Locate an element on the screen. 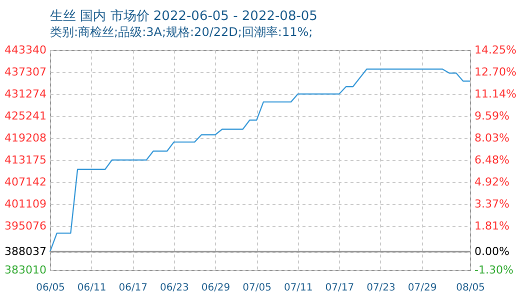  y2-tick-label: 4.92% is located at coordinates (492, 182).